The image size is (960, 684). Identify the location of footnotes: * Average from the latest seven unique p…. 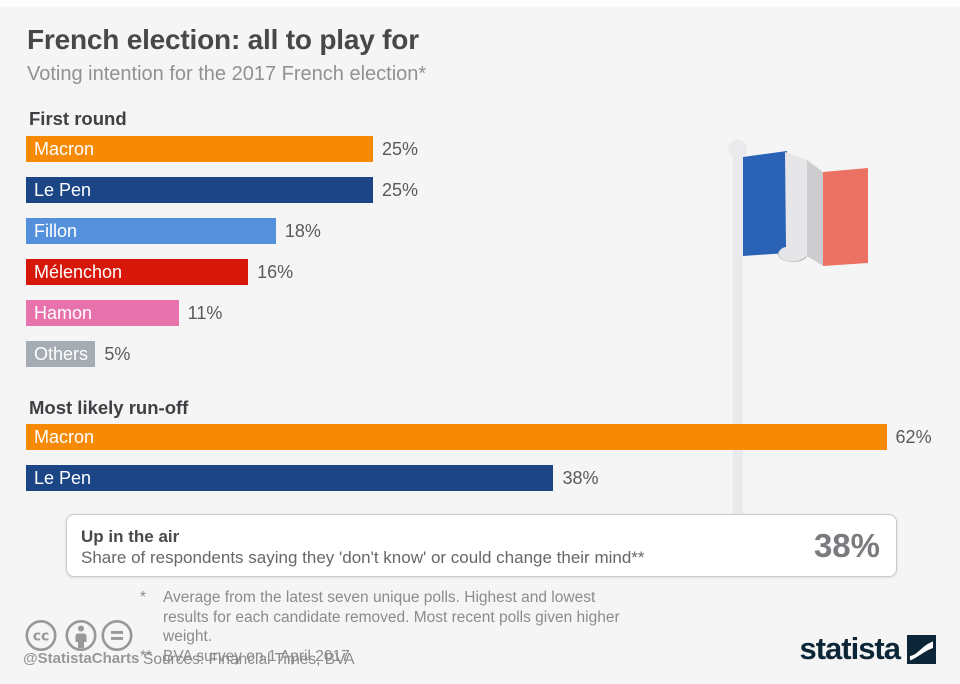
(392, 627).